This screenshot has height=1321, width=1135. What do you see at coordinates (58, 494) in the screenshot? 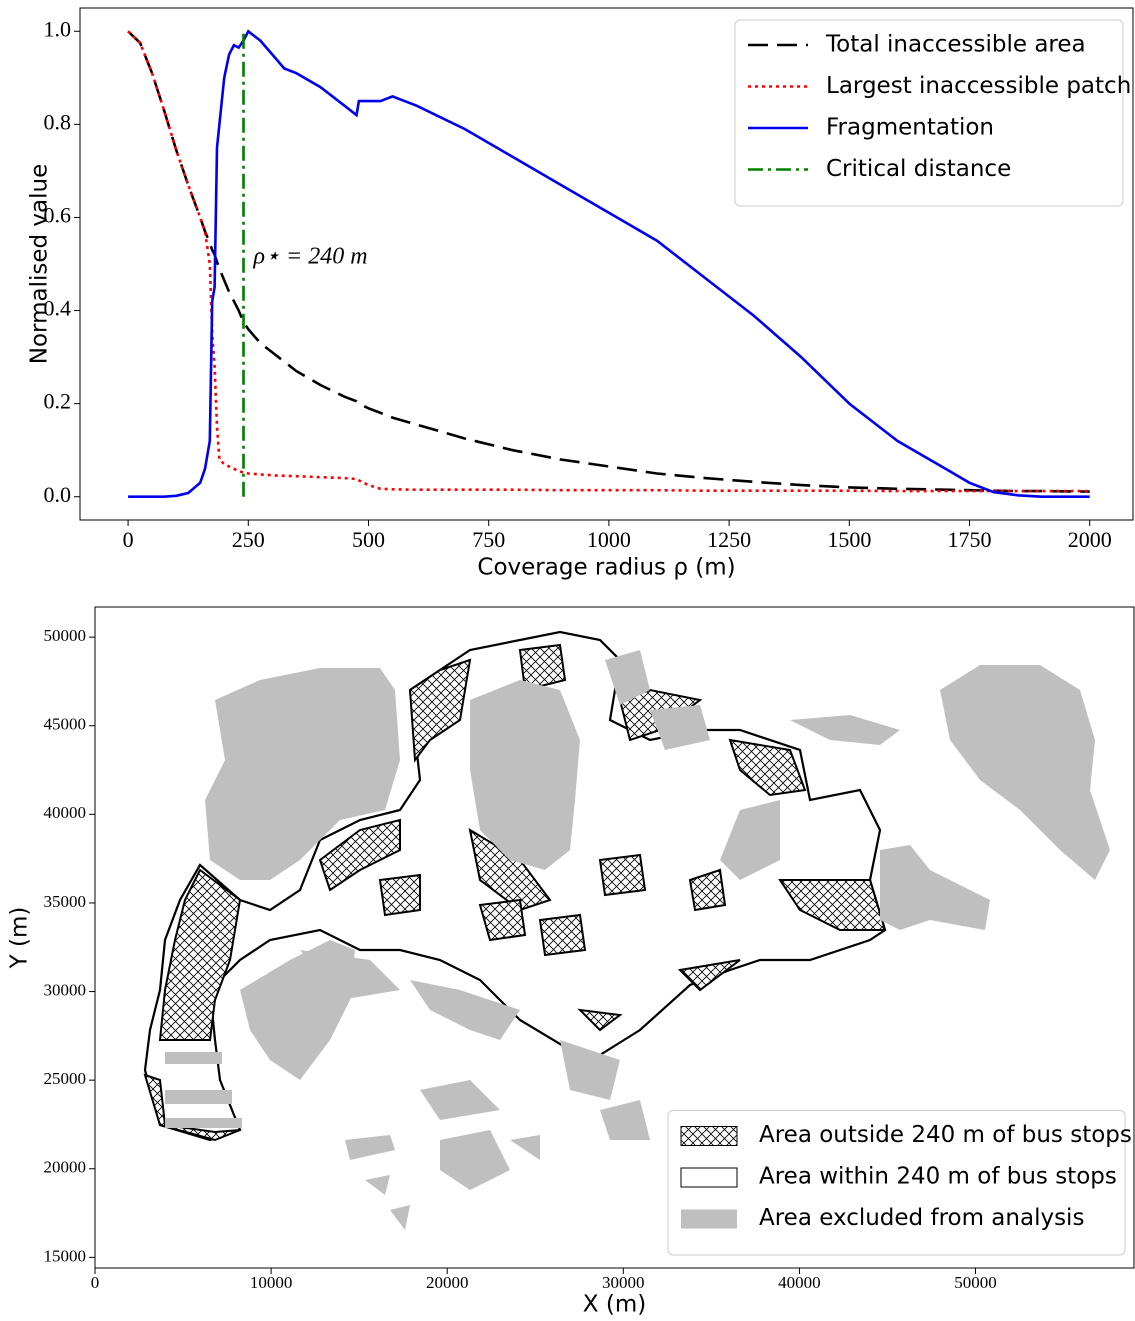
I see `y-tick-label: 0.0` at bounding box center [58, 494].